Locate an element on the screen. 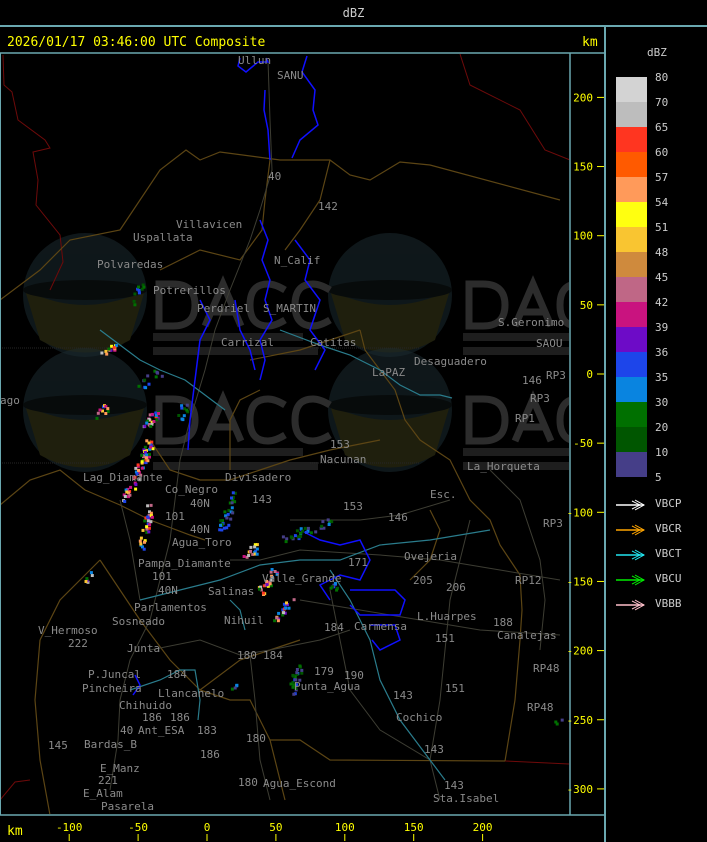 This screenshot has width=707, height=842. dacc-logo-icon is located at coordinates (85, 410).